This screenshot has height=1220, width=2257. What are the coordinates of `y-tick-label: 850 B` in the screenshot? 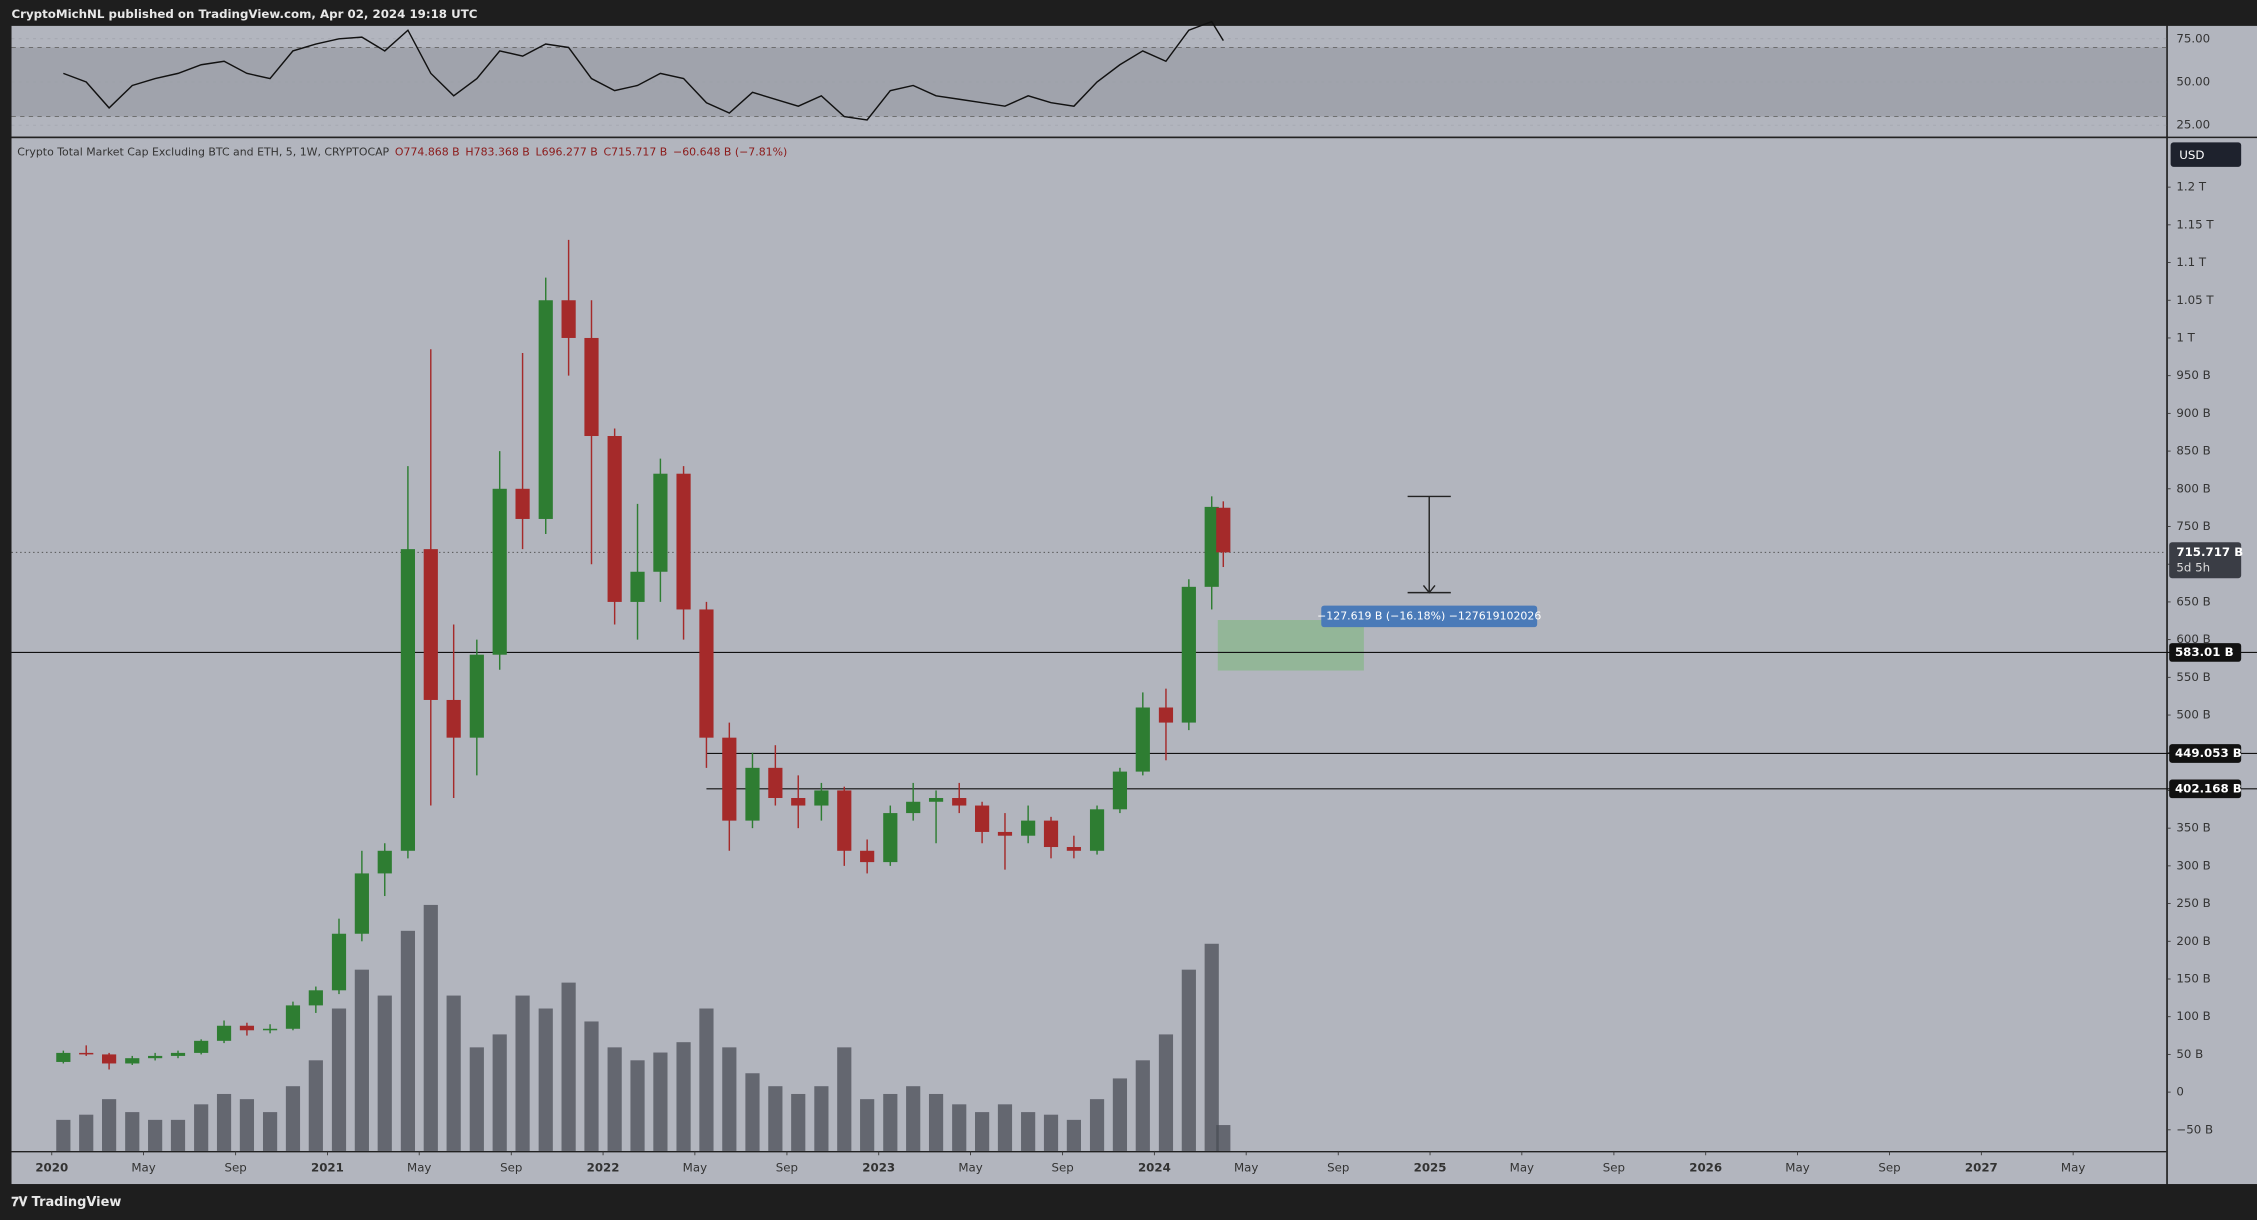 It's located at (2193, 451).